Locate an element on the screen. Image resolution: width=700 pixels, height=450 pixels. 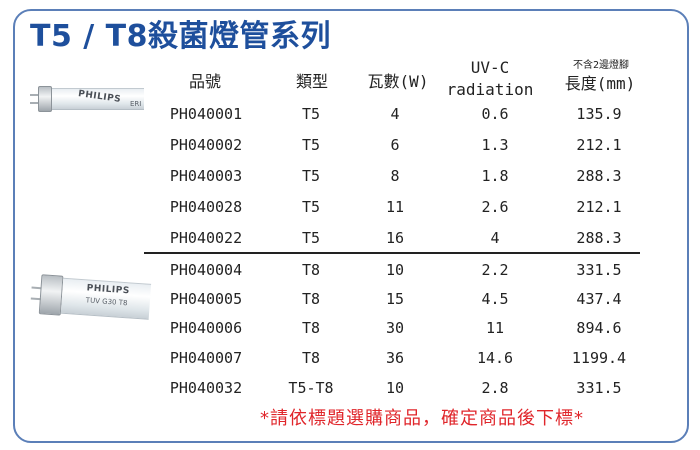
header-watt: 瓦數(W) is located at coordinates (398, 81).